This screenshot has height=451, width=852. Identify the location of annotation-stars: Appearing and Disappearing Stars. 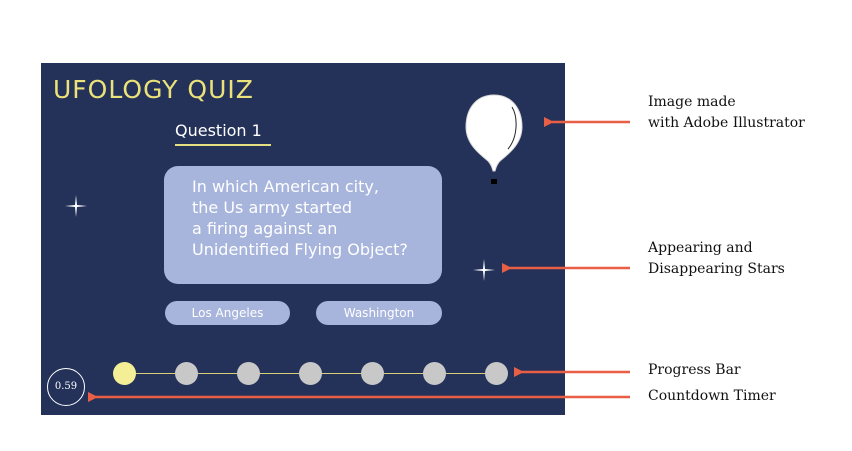
(716, 258).